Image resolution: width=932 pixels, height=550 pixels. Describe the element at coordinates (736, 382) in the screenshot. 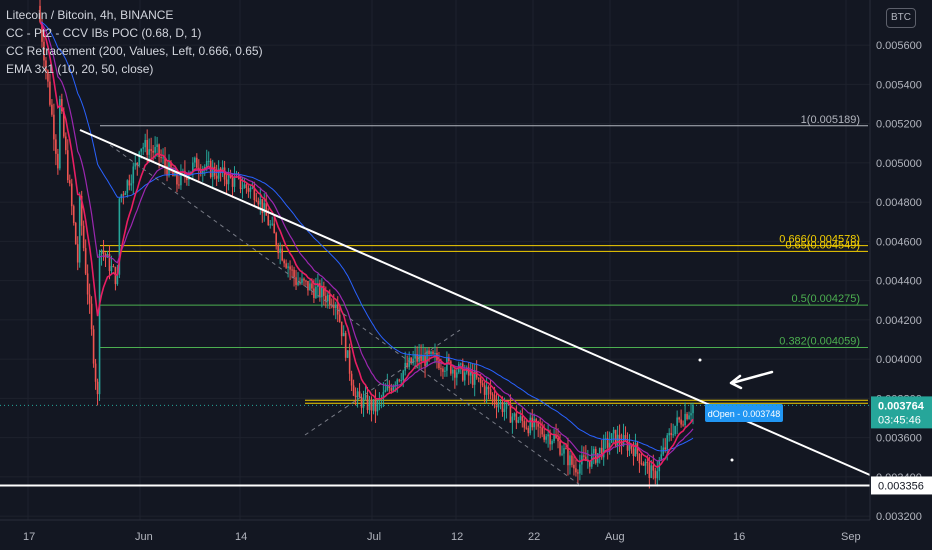

I see `arrow-head-icon` at that location.